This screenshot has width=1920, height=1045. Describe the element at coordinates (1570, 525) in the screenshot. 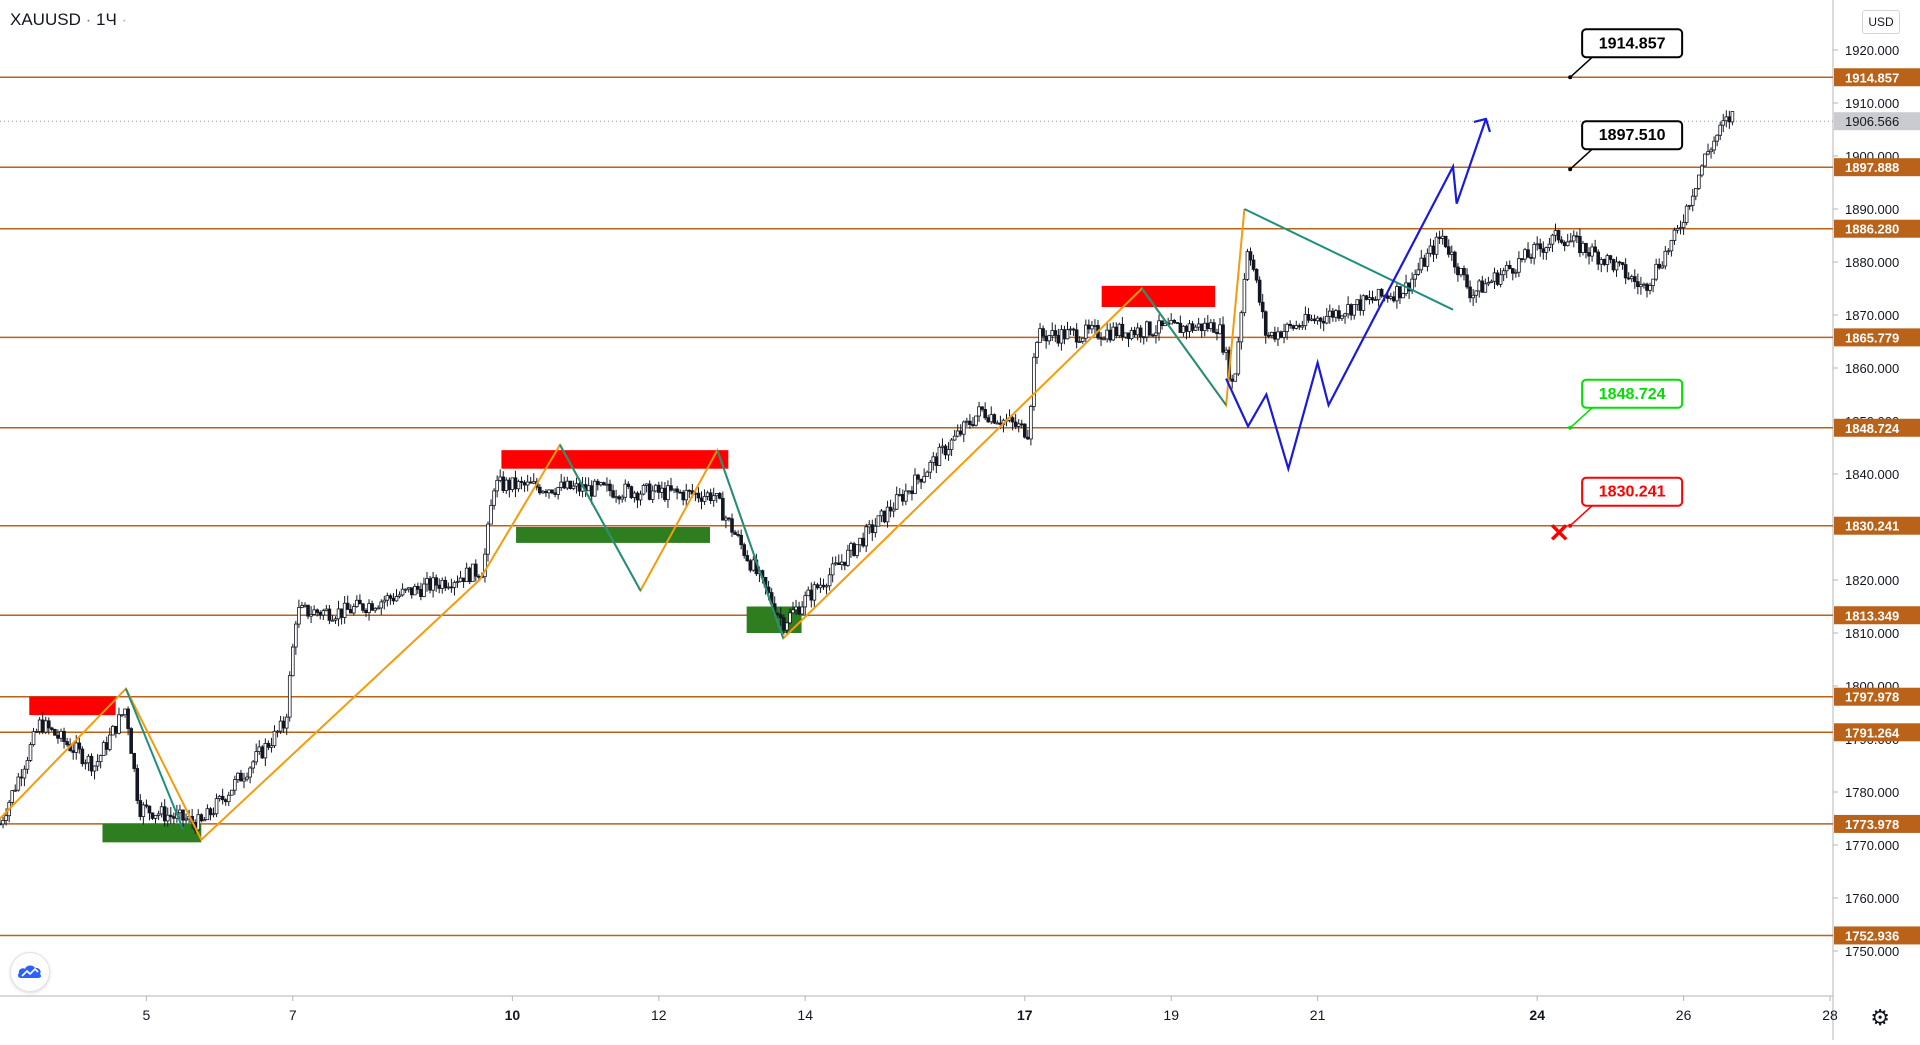

I see `callout-anchor` at that location.